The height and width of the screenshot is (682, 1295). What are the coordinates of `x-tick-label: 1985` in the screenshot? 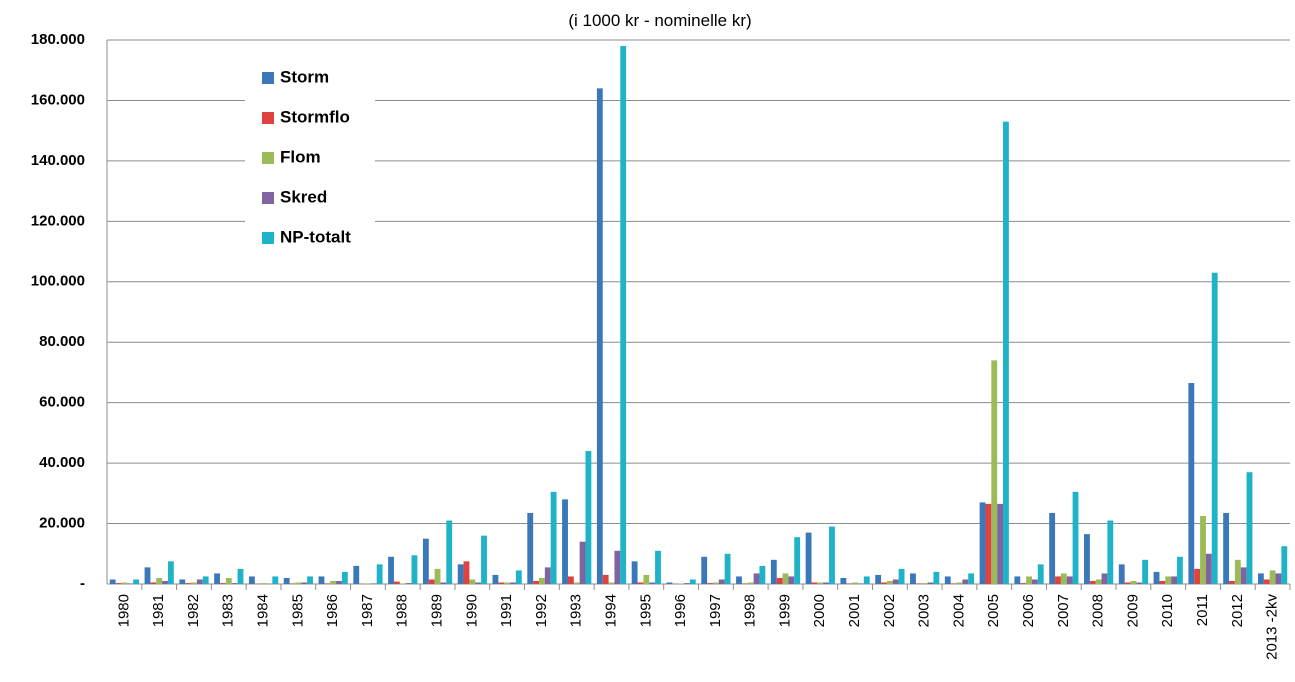 It's located at (297, 610).